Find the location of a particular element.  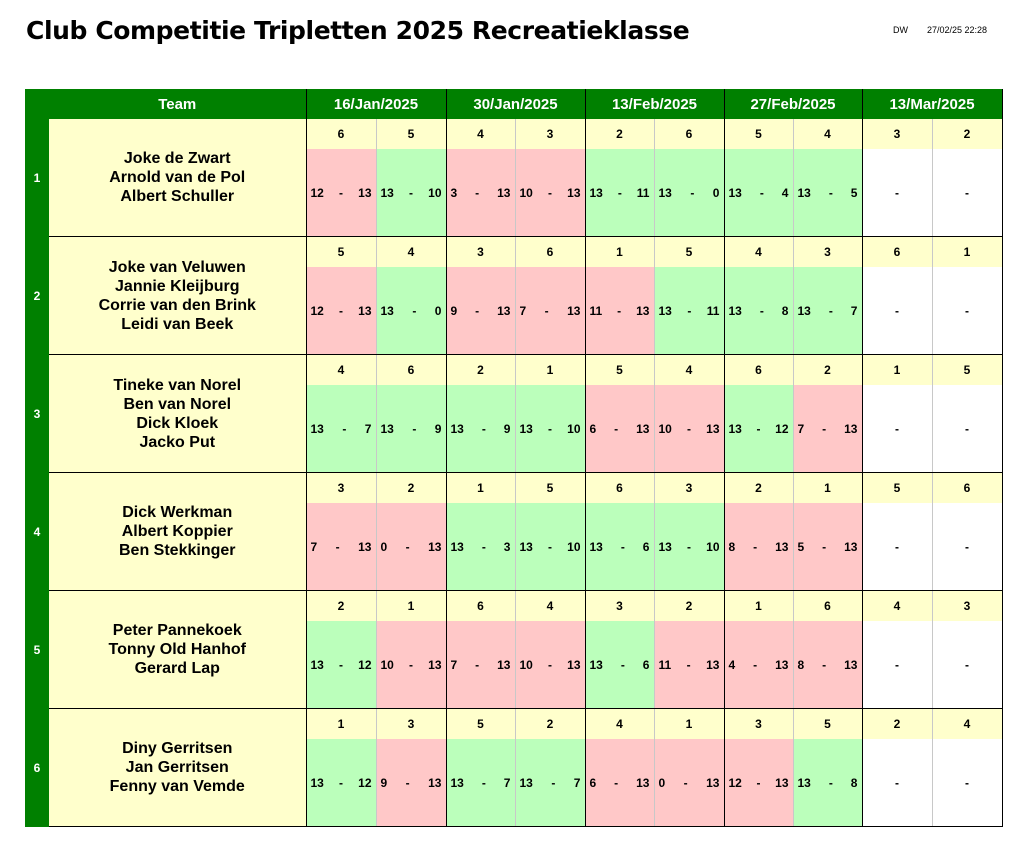

player-name: Joke de Zwart is located at coordinates (177, 158).